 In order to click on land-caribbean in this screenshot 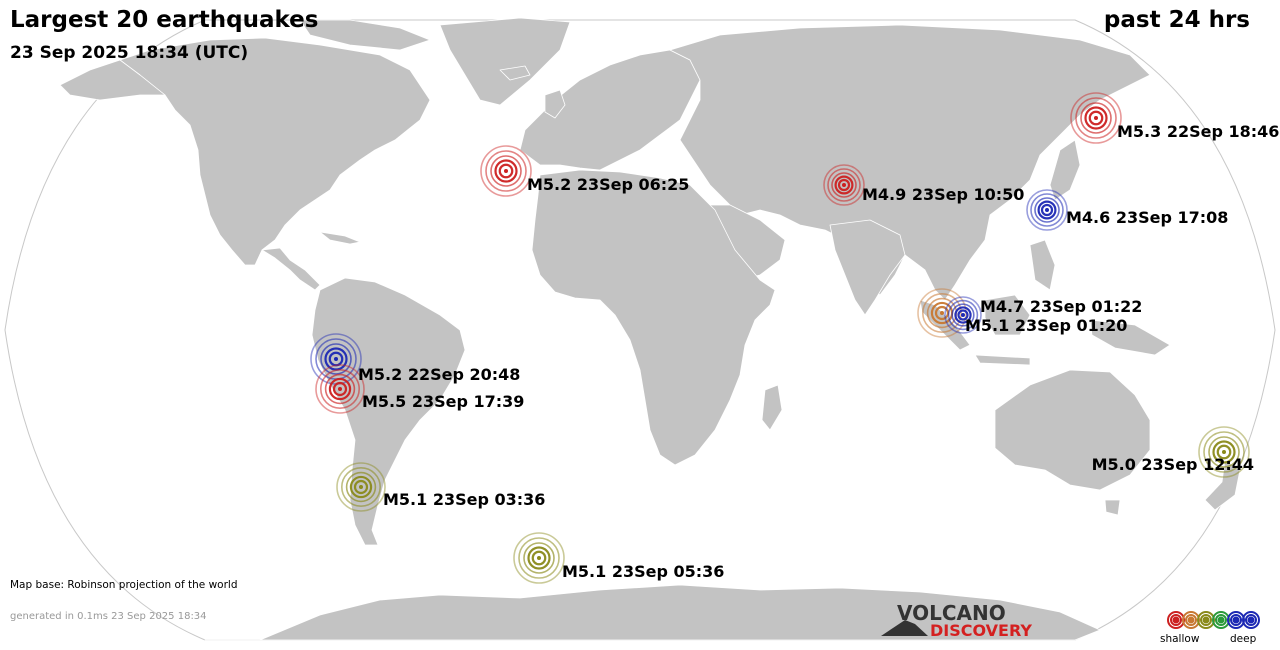, I will do `click(340, 238)`.